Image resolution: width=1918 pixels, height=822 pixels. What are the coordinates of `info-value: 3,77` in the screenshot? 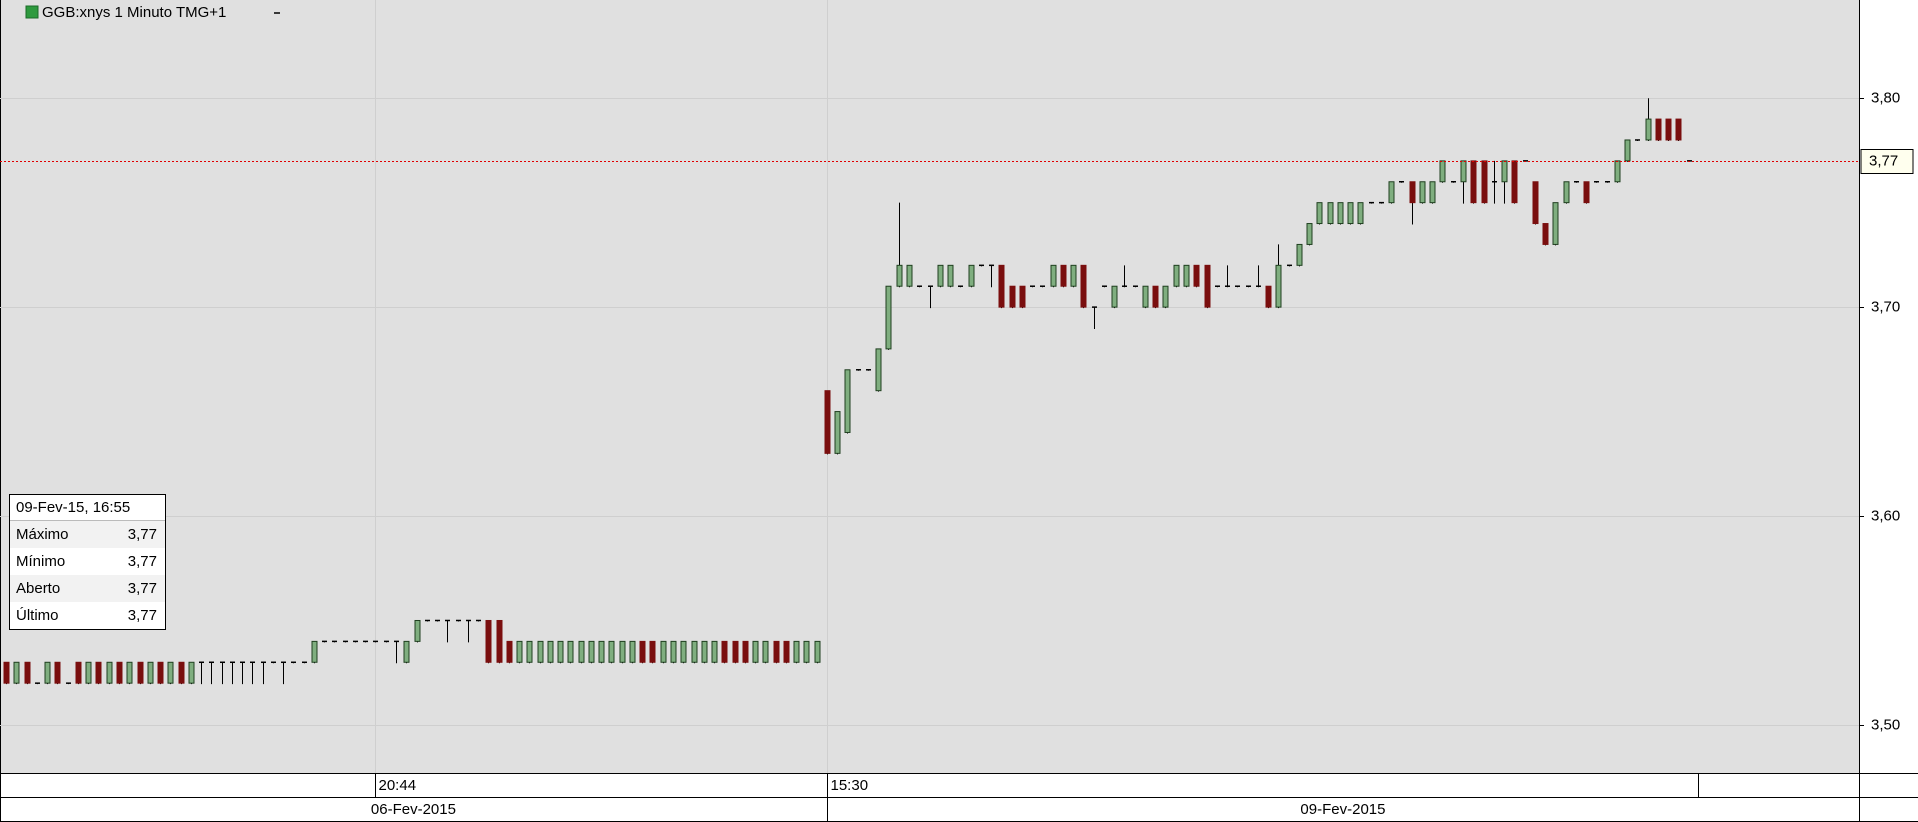 It's located at (142, 561).